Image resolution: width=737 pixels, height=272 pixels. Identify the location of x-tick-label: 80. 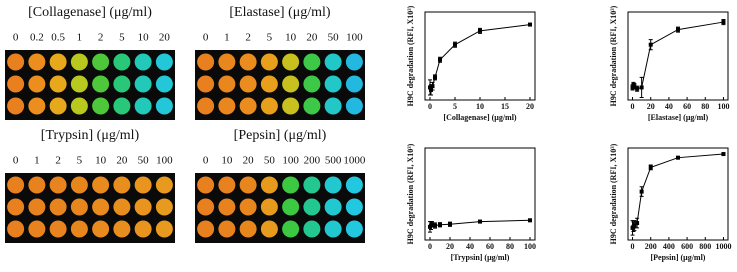
(705, 106).